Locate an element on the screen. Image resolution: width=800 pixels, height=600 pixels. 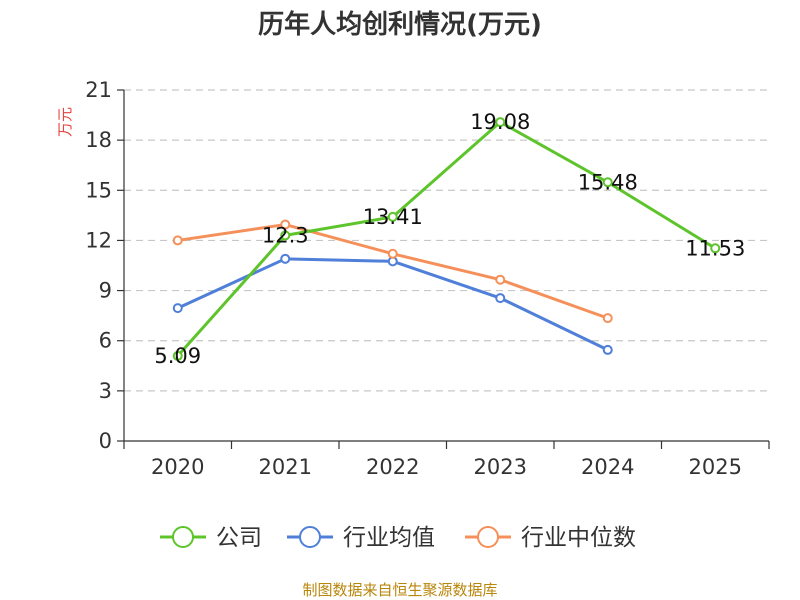
legend-label: 行业均值 is located at coordinates (389, 538).